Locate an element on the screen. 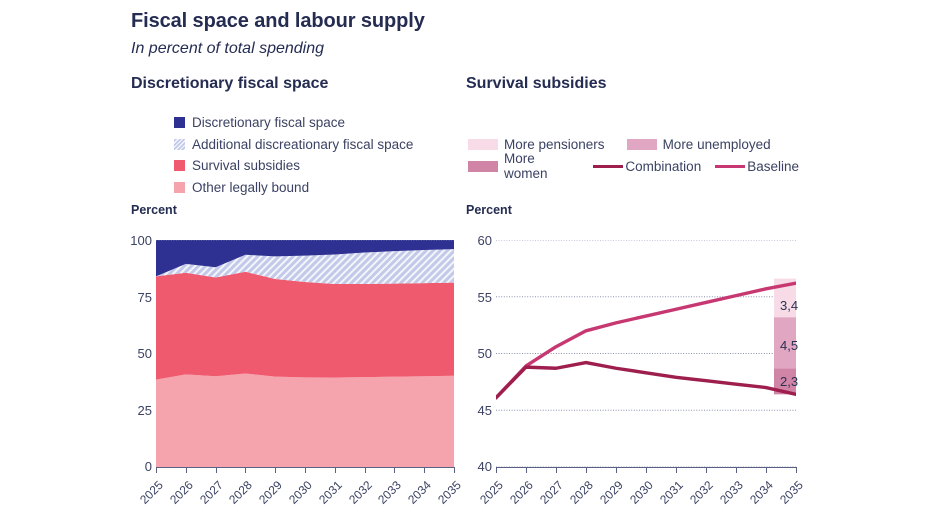 The height and width of the screenshot is (523, 930). legend-label: Survival subsidies is located at coordinates (246, 166).